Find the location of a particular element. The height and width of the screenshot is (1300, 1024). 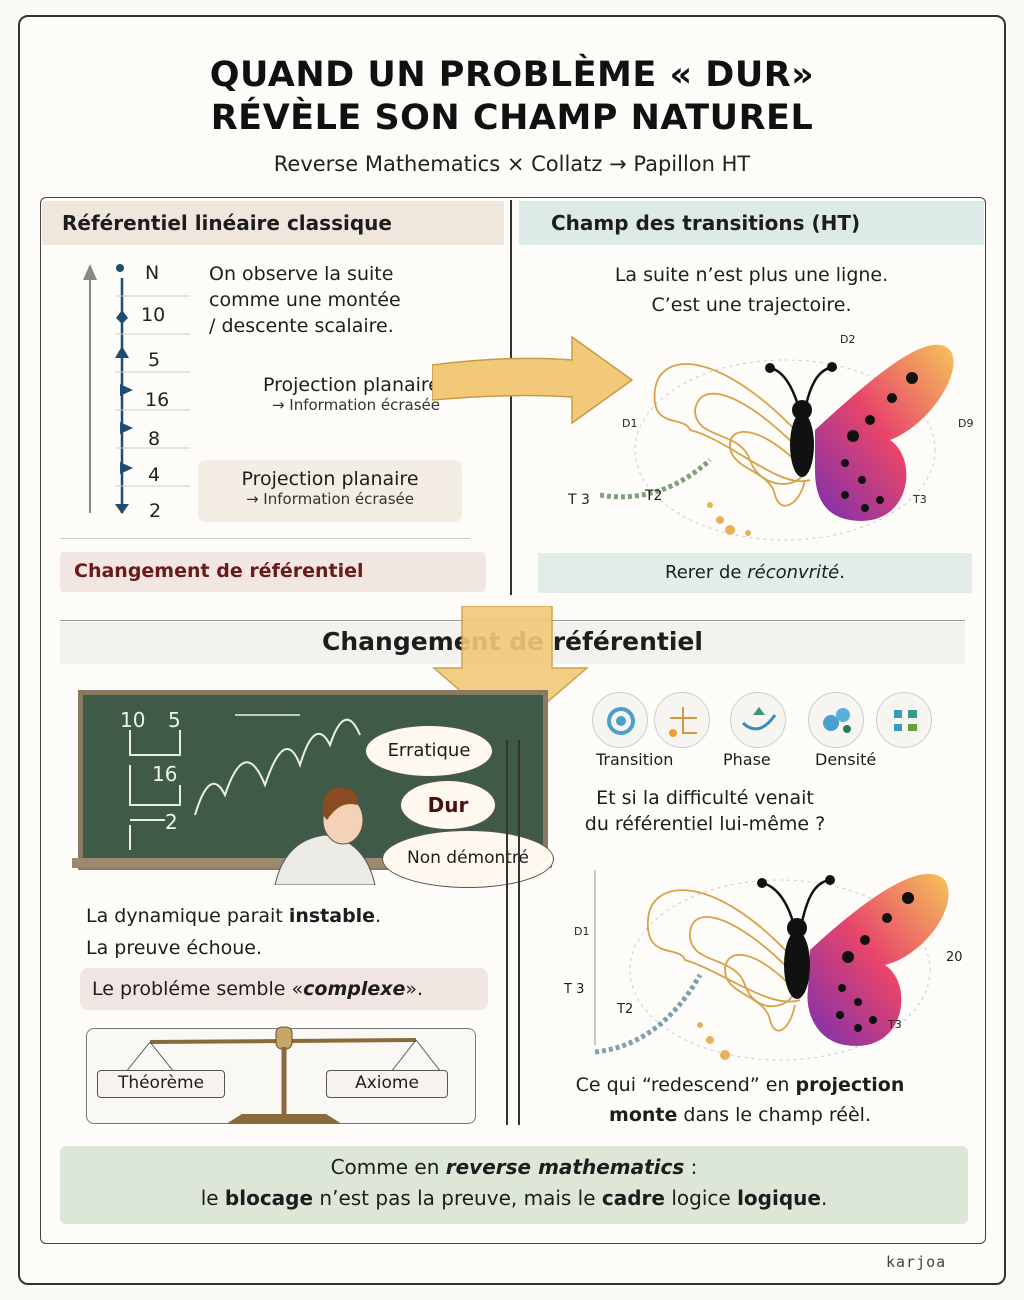

label-t2-bottom: T2 is located at coordinates (625, 1009).